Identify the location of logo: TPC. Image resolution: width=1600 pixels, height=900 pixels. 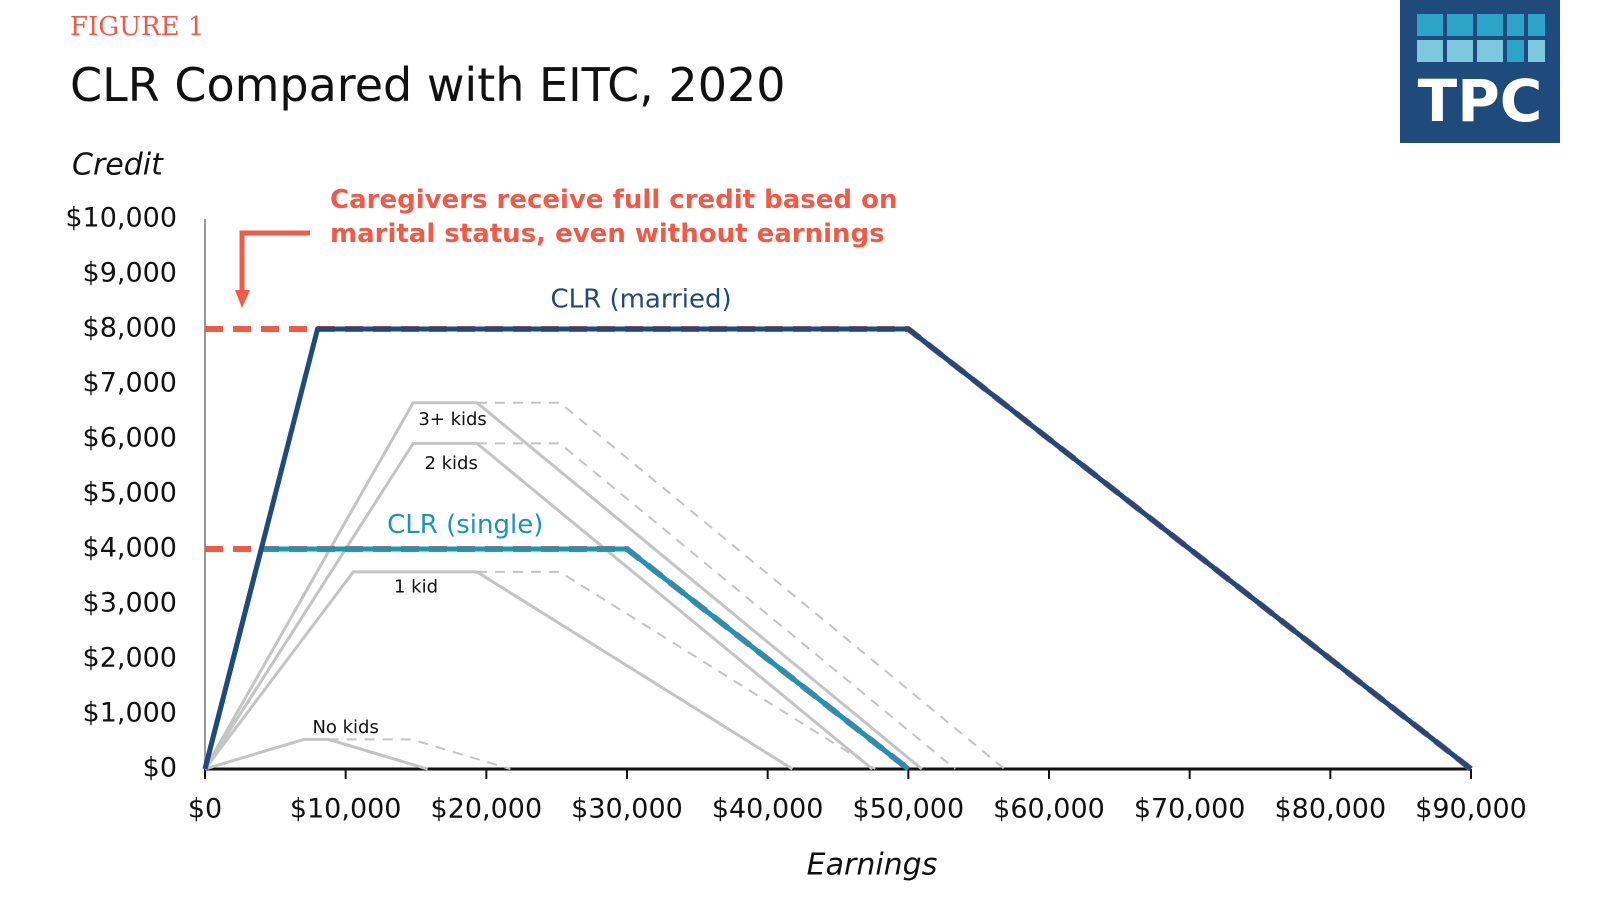
(1480, 71).